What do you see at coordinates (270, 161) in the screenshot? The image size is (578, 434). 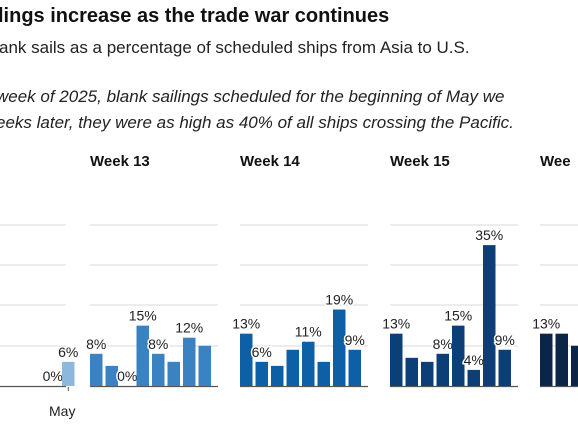 I see `panel-title: Week 14` at bounding box center [270, 161].